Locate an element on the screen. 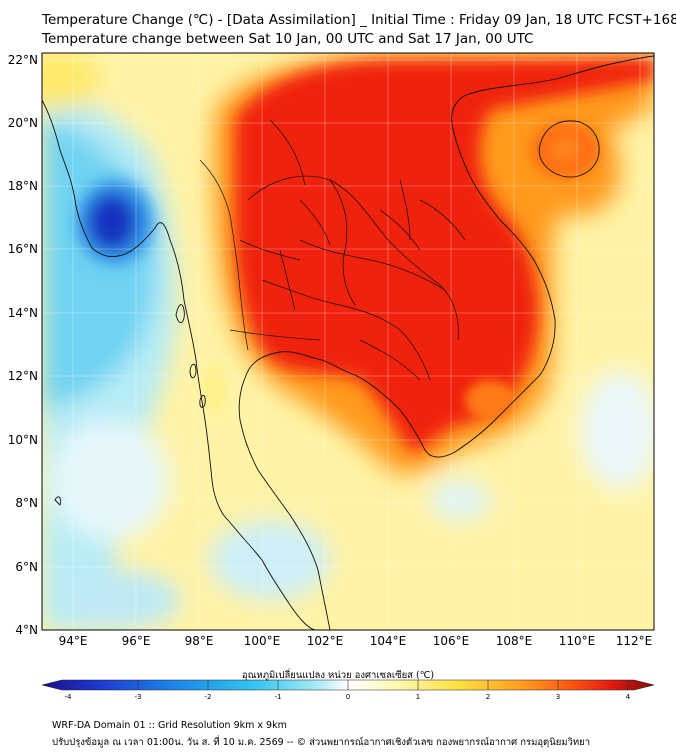 The height and width of the screenshot is (756, 676). colorbar-tick: 0 is located at coordinates (348, 697).